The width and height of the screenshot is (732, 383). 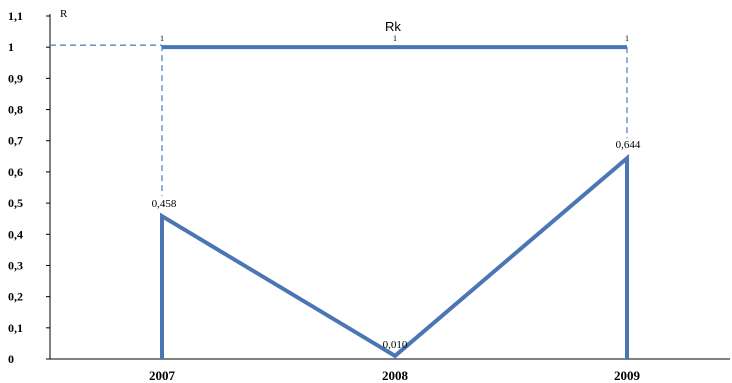 What do you see at coordinates (393, 26) in the screenshot?
I see `rk-annotation: Rk` at bounding box center [393, 26].